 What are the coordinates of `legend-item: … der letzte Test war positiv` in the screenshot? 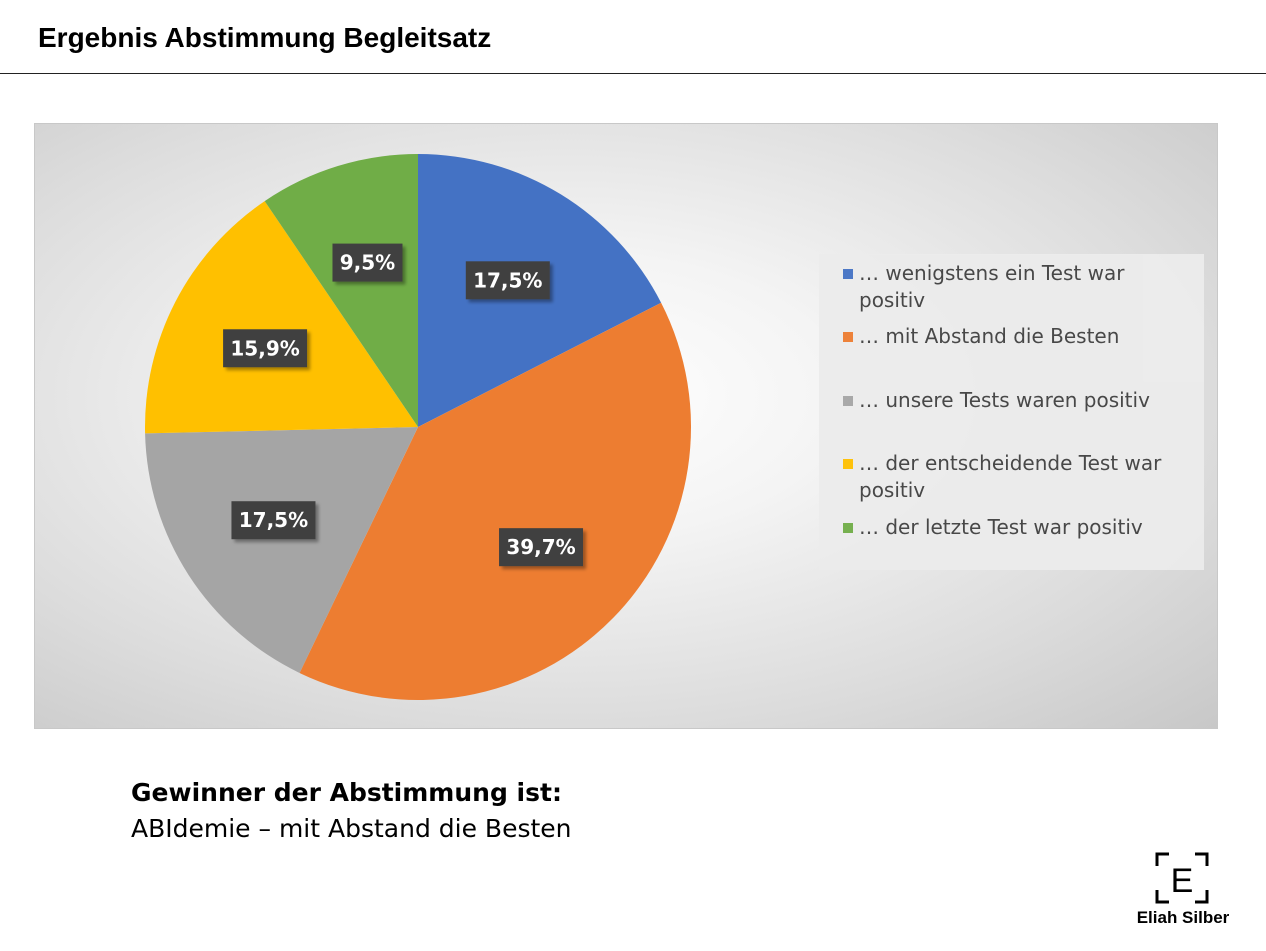 It's located at (1015, 527).